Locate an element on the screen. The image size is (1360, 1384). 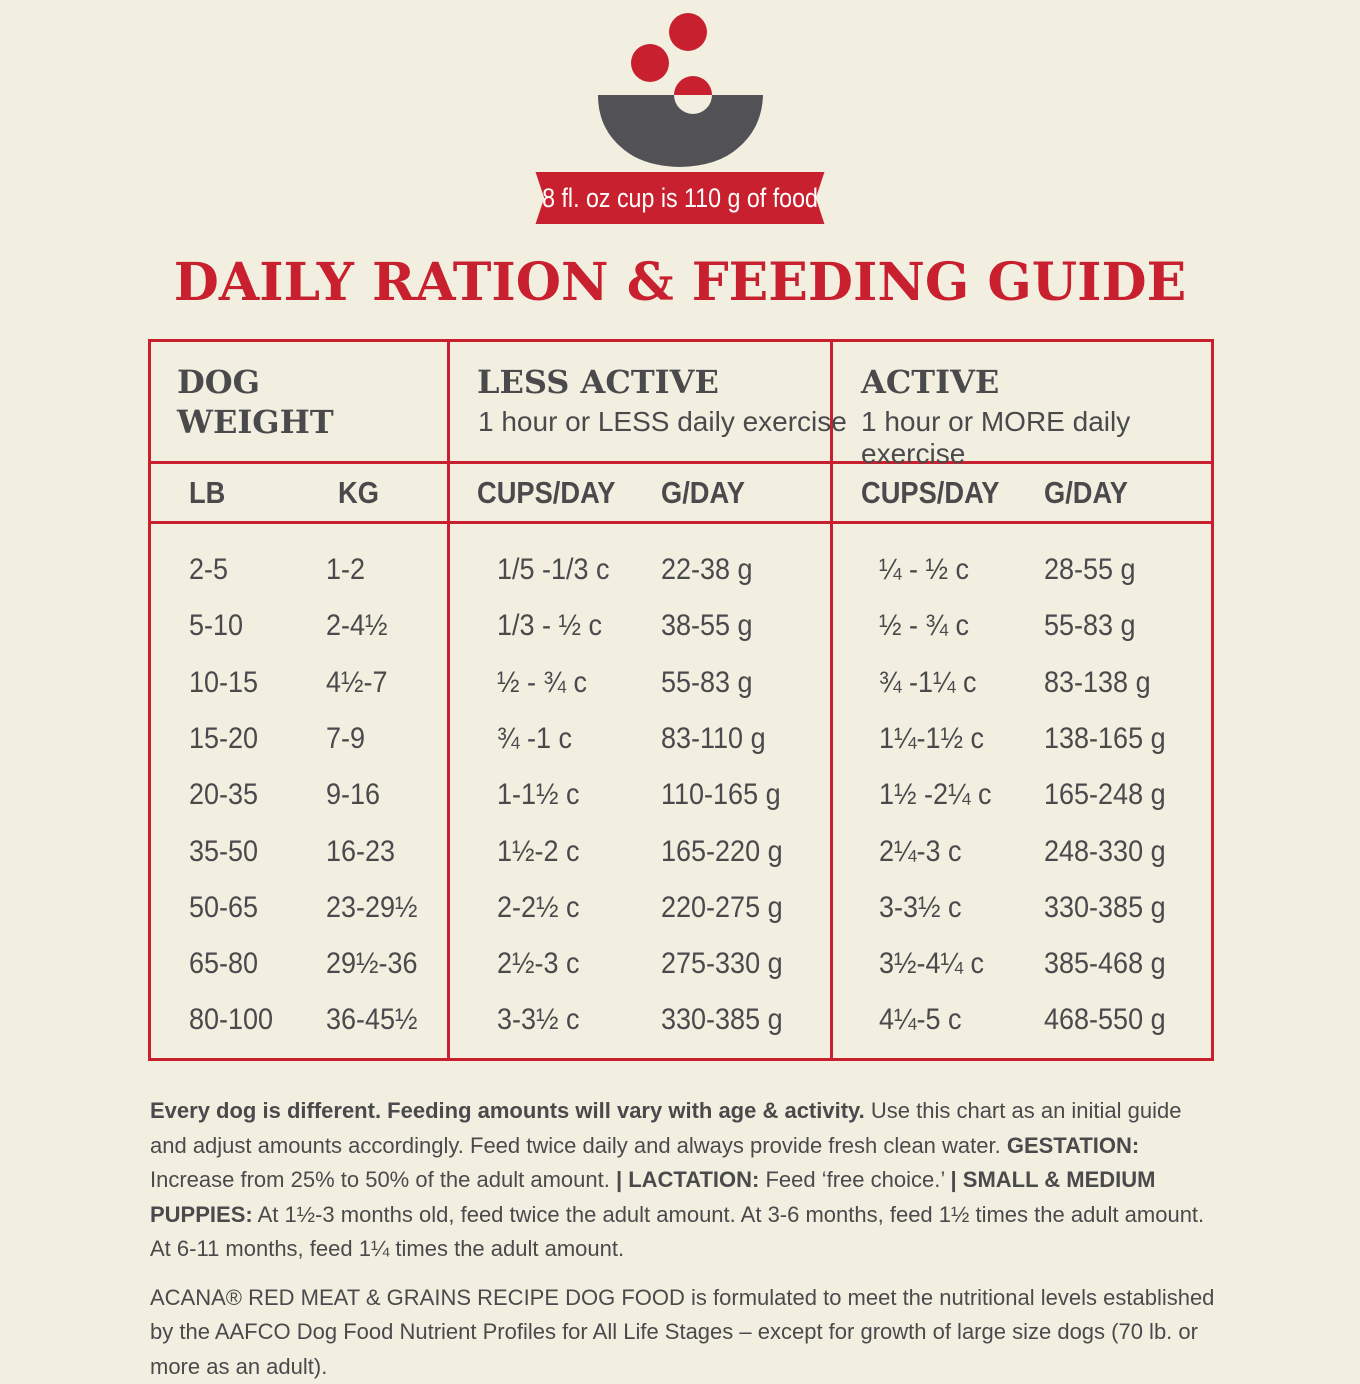
cell-cups-active: 1½ -2¼ c is located at coordinates (935, 795).